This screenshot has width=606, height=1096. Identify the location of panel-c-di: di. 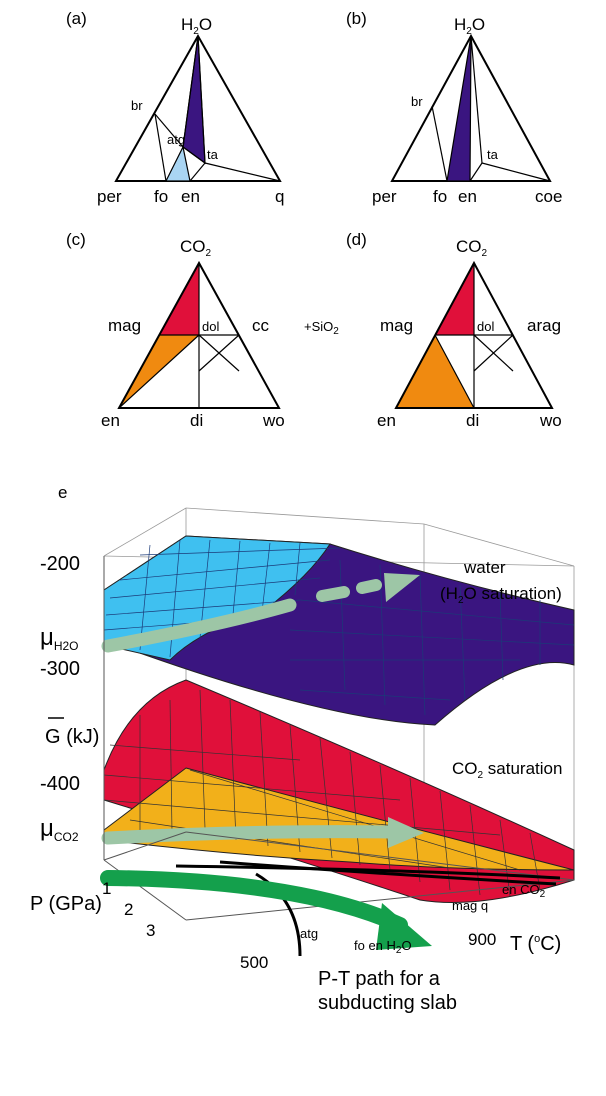
(196, 420).